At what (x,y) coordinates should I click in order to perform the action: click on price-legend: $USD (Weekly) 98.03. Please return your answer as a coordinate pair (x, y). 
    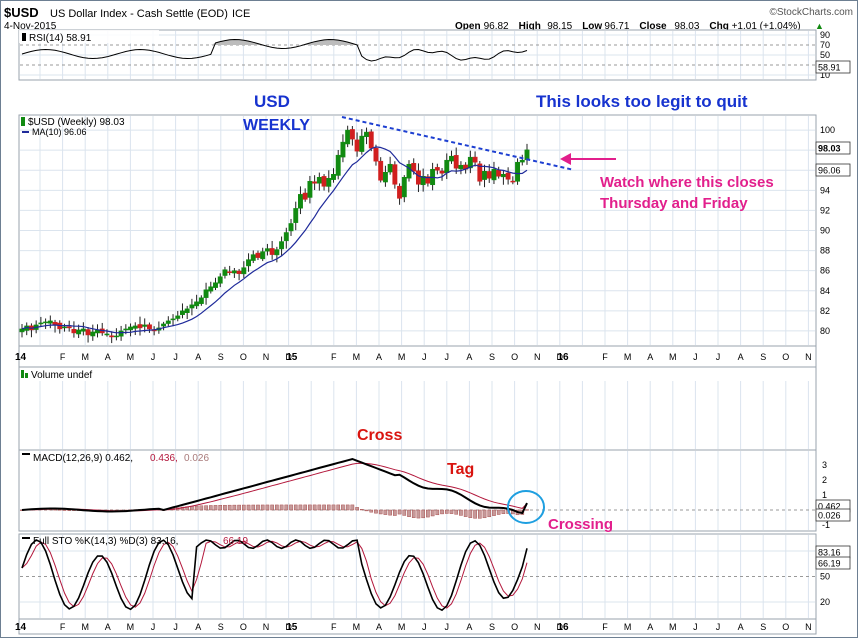
    Looking at the image, I should click on (76, 122).